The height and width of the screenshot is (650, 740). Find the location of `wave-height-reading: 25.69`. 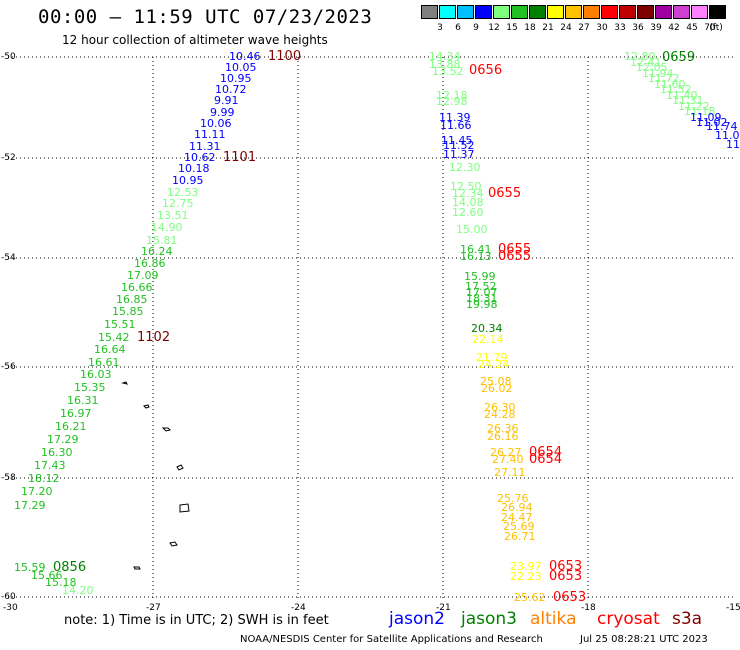

wave-height-reading: 25.69 is located at coordinates (519, 526).